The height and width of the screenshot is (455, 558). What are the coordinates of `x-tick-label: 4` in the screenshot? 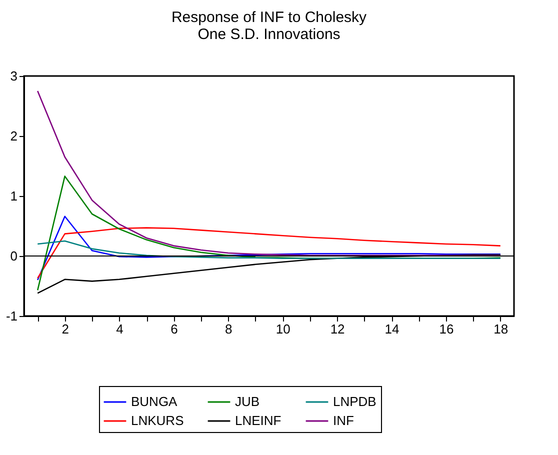 It's located at (120, 329).